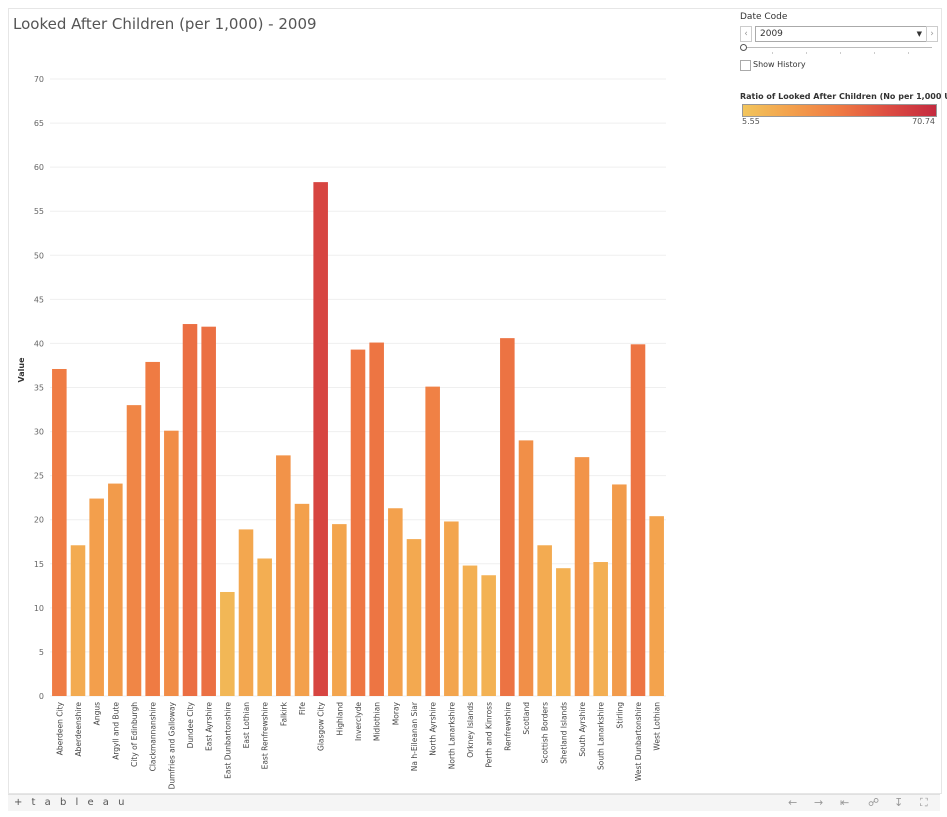 The height and width of the screenshot is (817, 947). I want to click on tableau-toolbar: + t a b l e a u ← → ⇤ ☍ ↧ ⛶, so click(474, 802).